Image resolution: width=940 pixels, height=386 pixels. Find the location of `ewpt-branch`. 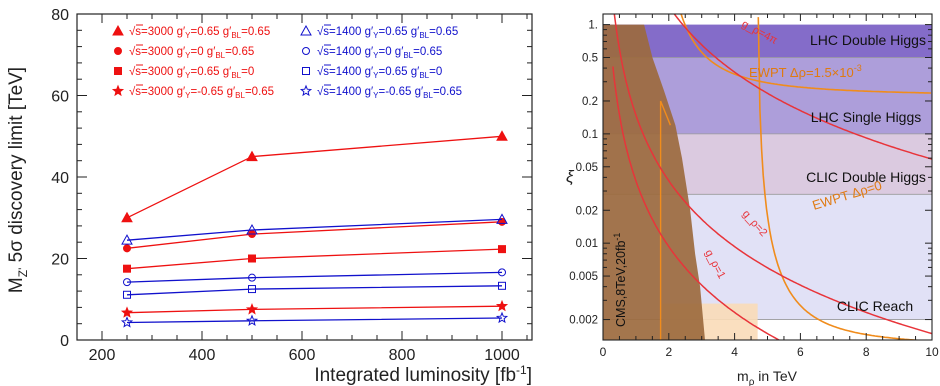

ewpt-branch is located at coordinates (665, 220).